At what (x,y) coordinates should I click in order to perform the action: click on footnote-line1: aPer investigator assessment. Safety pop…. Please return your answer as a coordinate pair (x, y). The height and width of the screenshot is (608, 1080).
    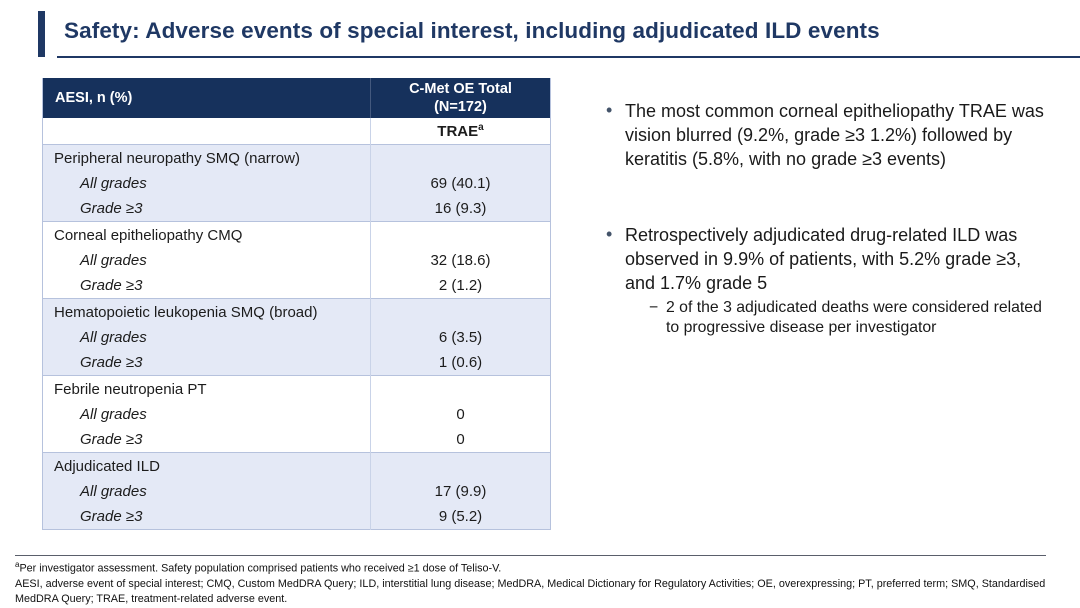
    Looking at the image, I should click on (537, 568).